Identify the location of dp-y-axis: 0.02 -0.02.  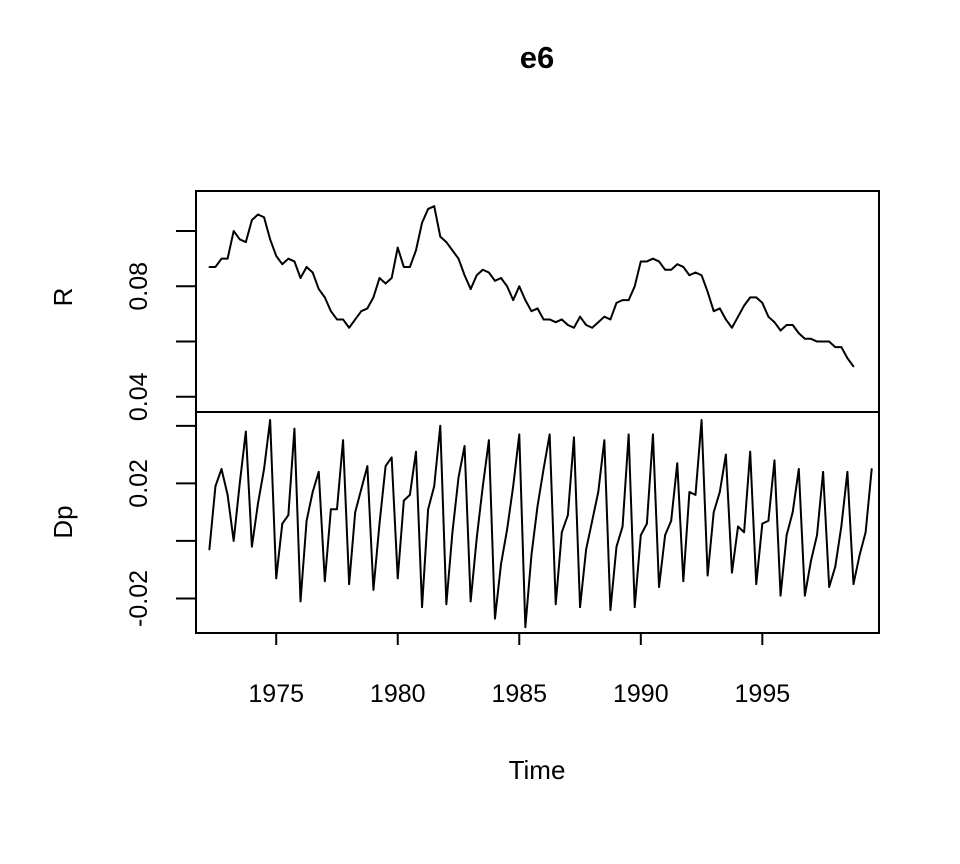
(160, 525).